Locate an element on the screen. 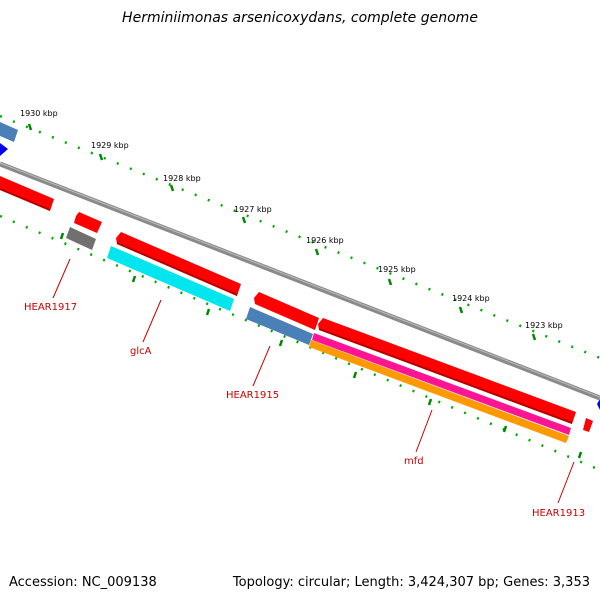  tick-label-1928: 1928 kbp is located at coordinates (182, 178).